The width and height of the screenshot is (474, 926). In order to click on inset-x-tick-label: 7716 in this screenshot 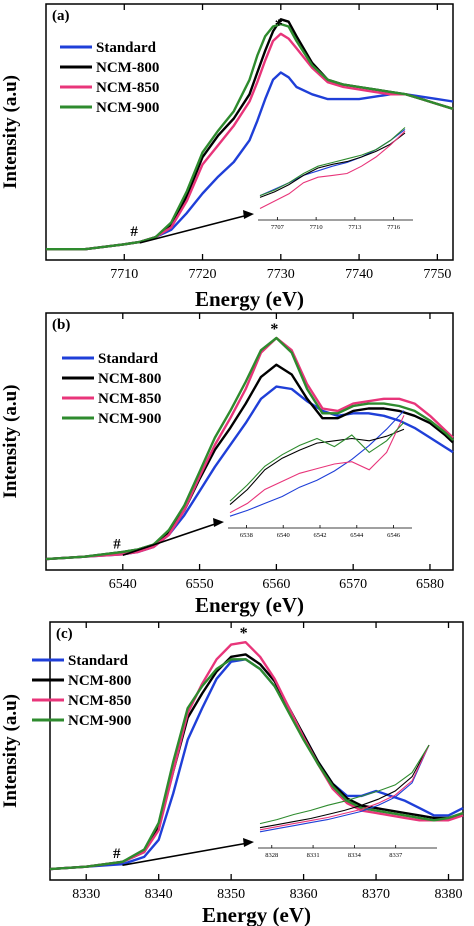, I will do `click(394, 227)`.